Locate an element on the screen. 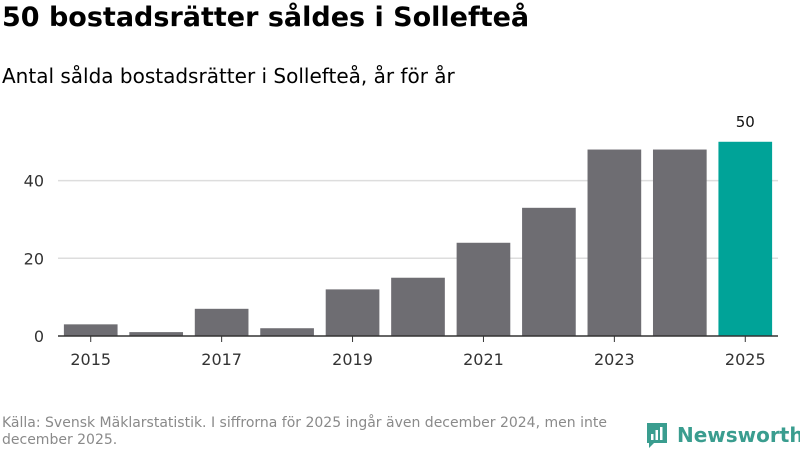  data-label: 50 is located at coordinates (745, 122).